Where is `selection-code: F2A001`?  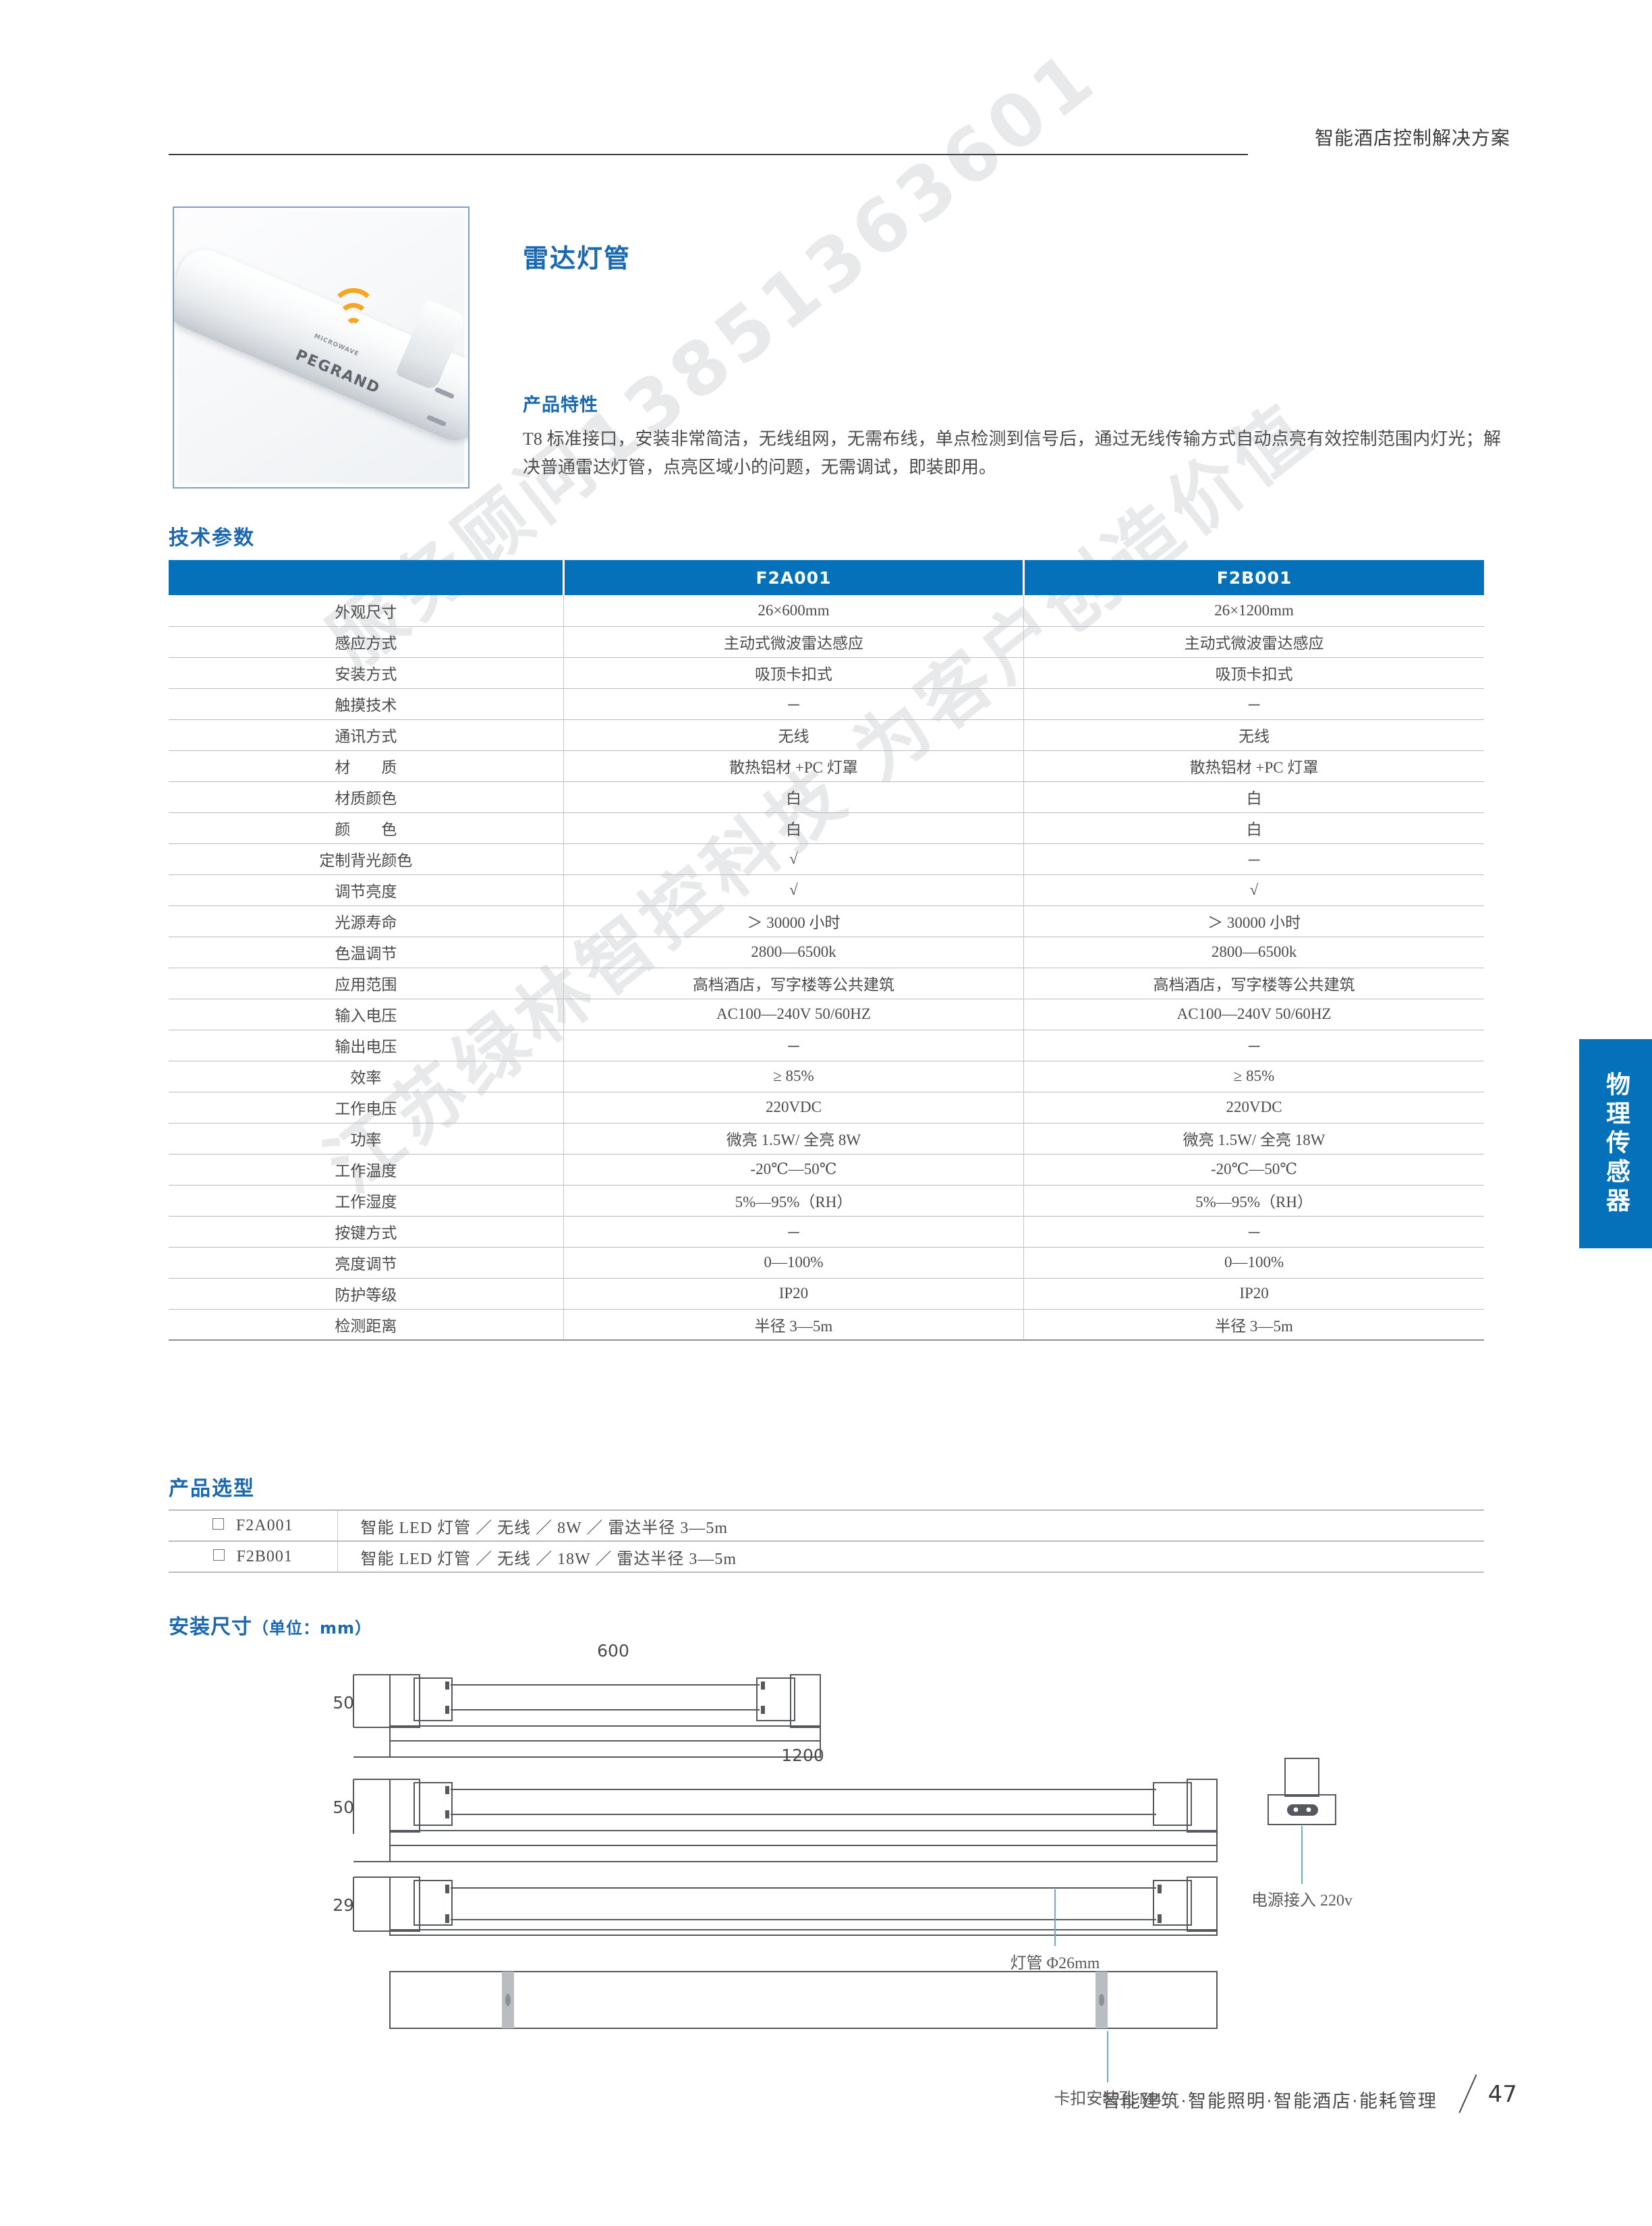
selection-code: F2A001 is located at coordinates (253, 1525).